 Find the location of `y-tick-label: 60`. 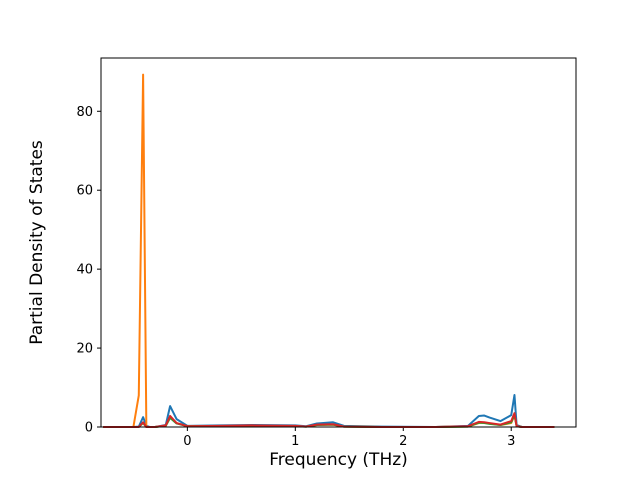

y-tick-label: 60 is located at coordinates (84, 191).